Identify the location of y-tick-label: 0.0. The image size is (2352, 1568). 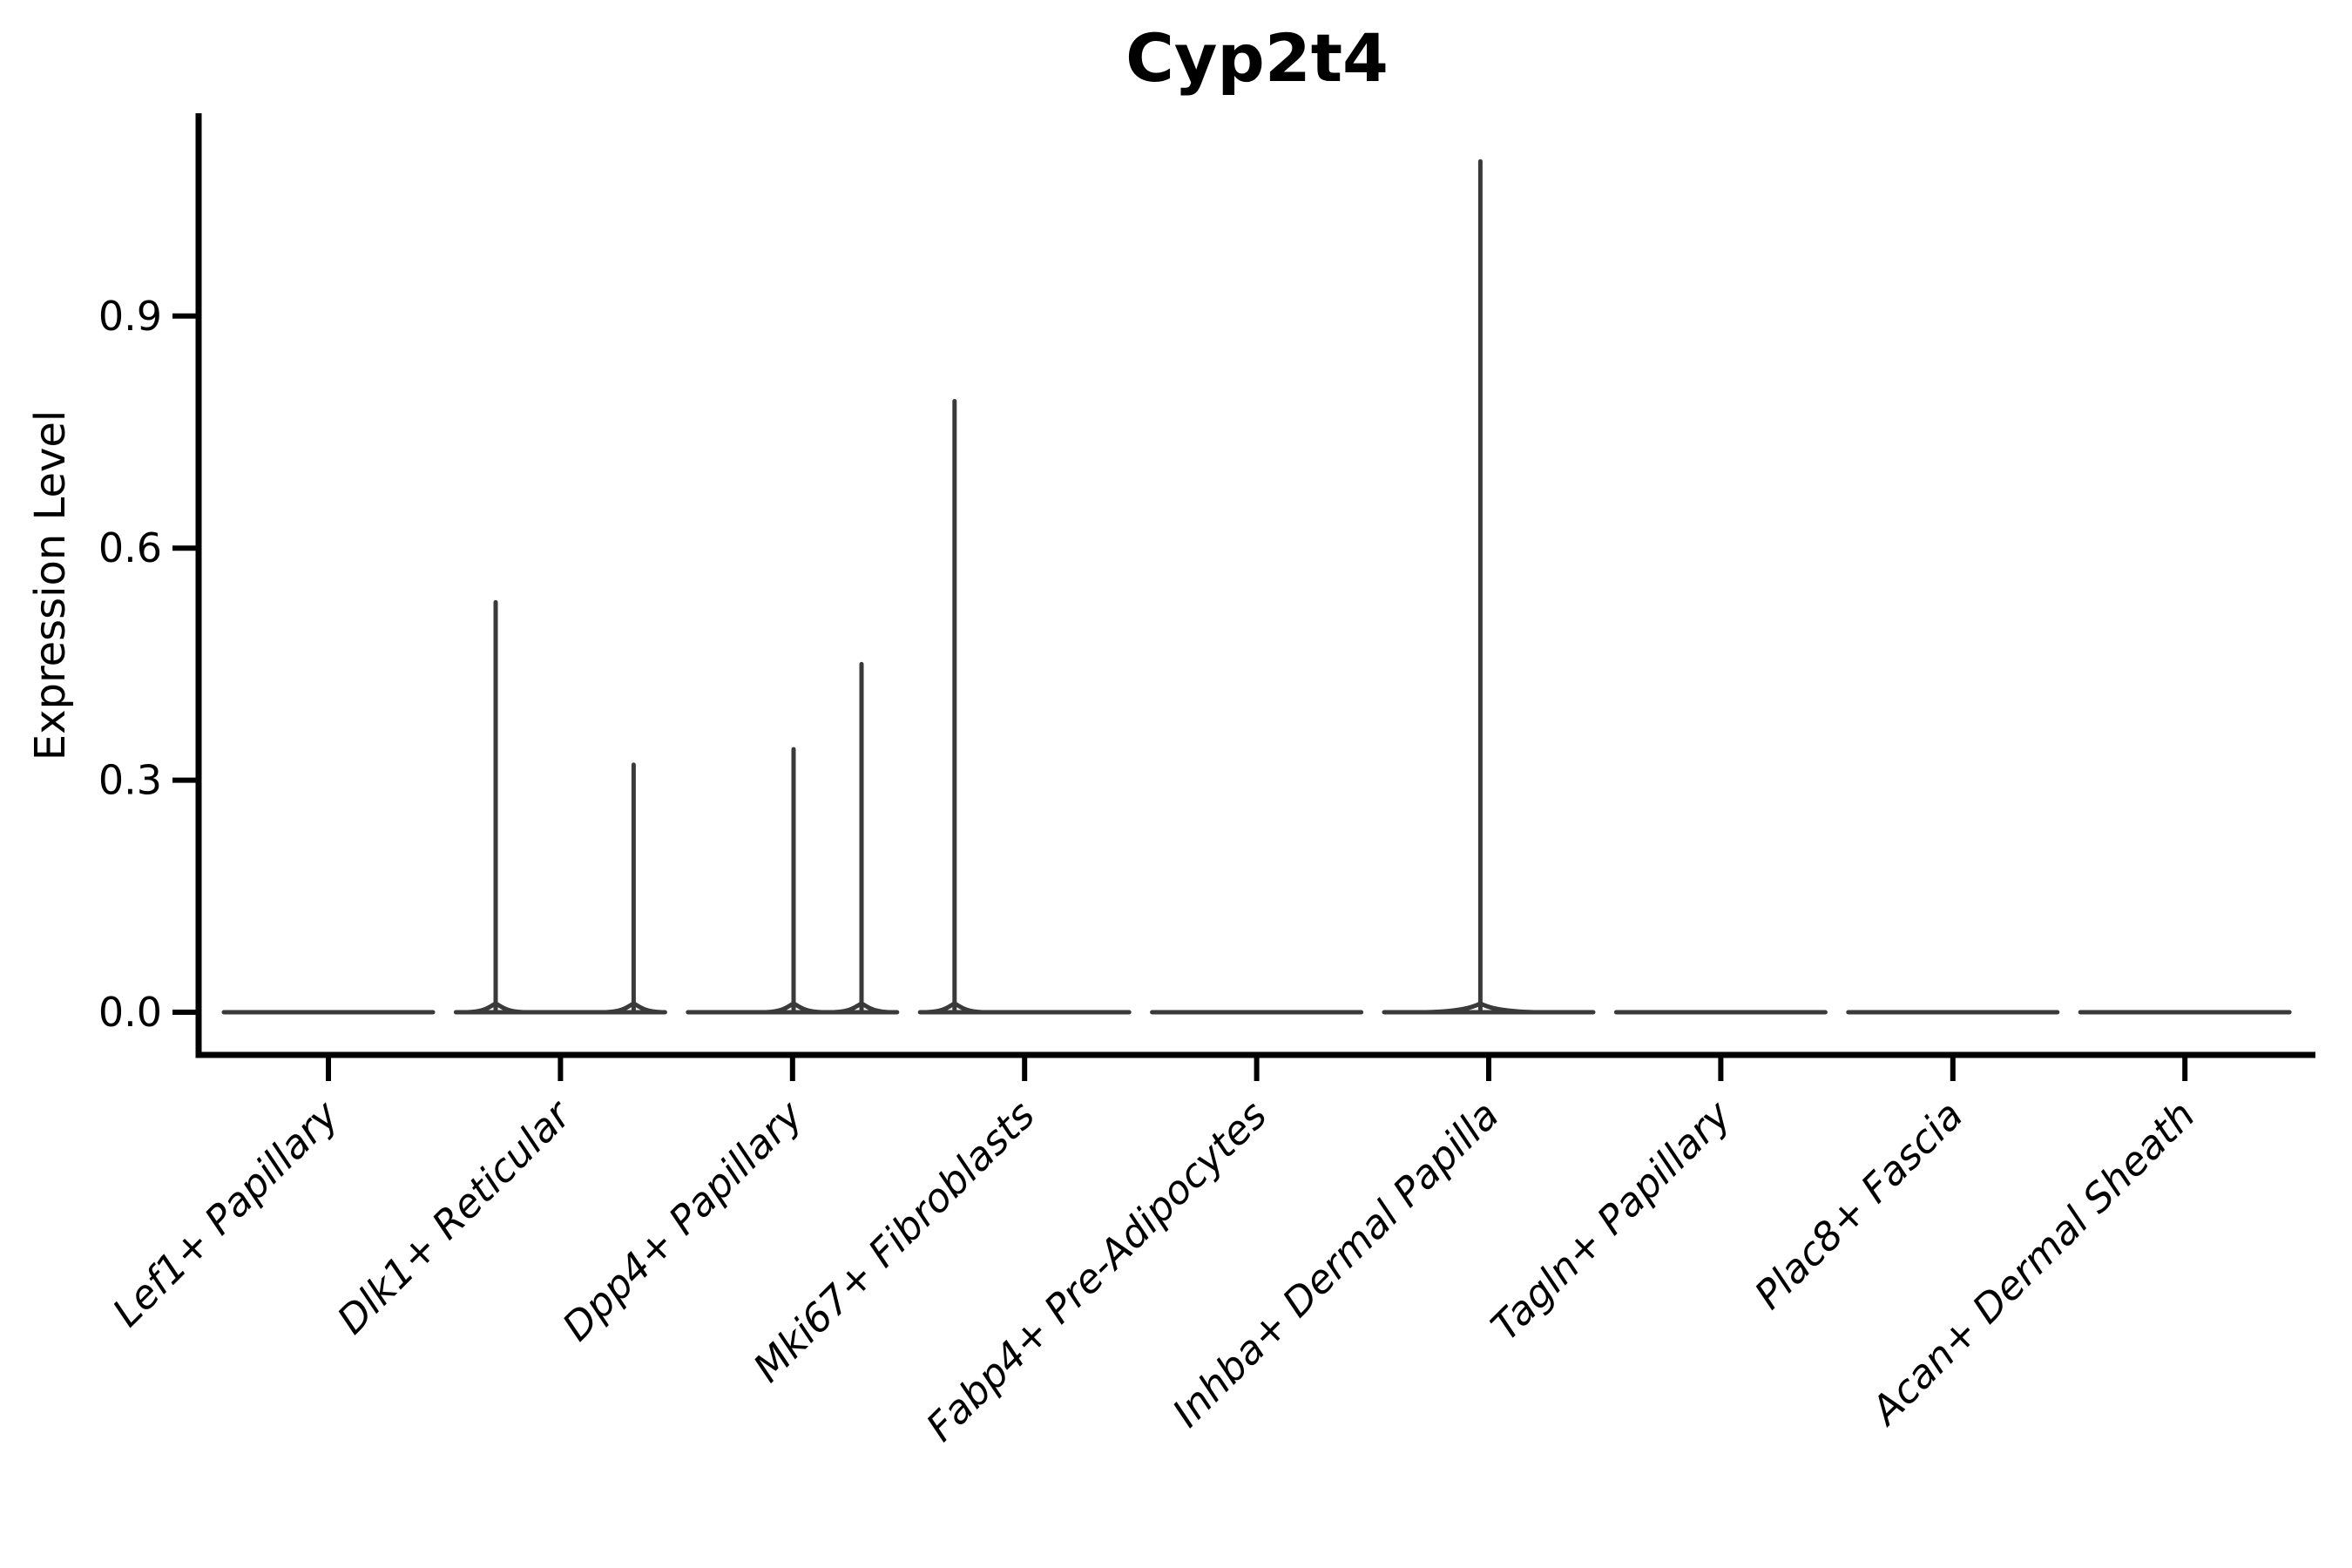
(130, 1013).